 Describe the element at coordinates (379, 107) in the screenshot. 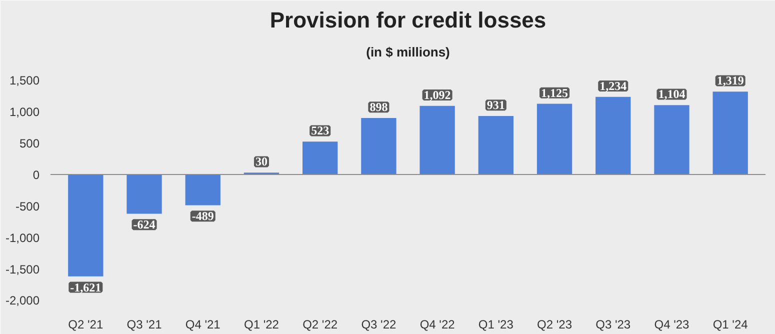

I see `data-label: 898` at that location.